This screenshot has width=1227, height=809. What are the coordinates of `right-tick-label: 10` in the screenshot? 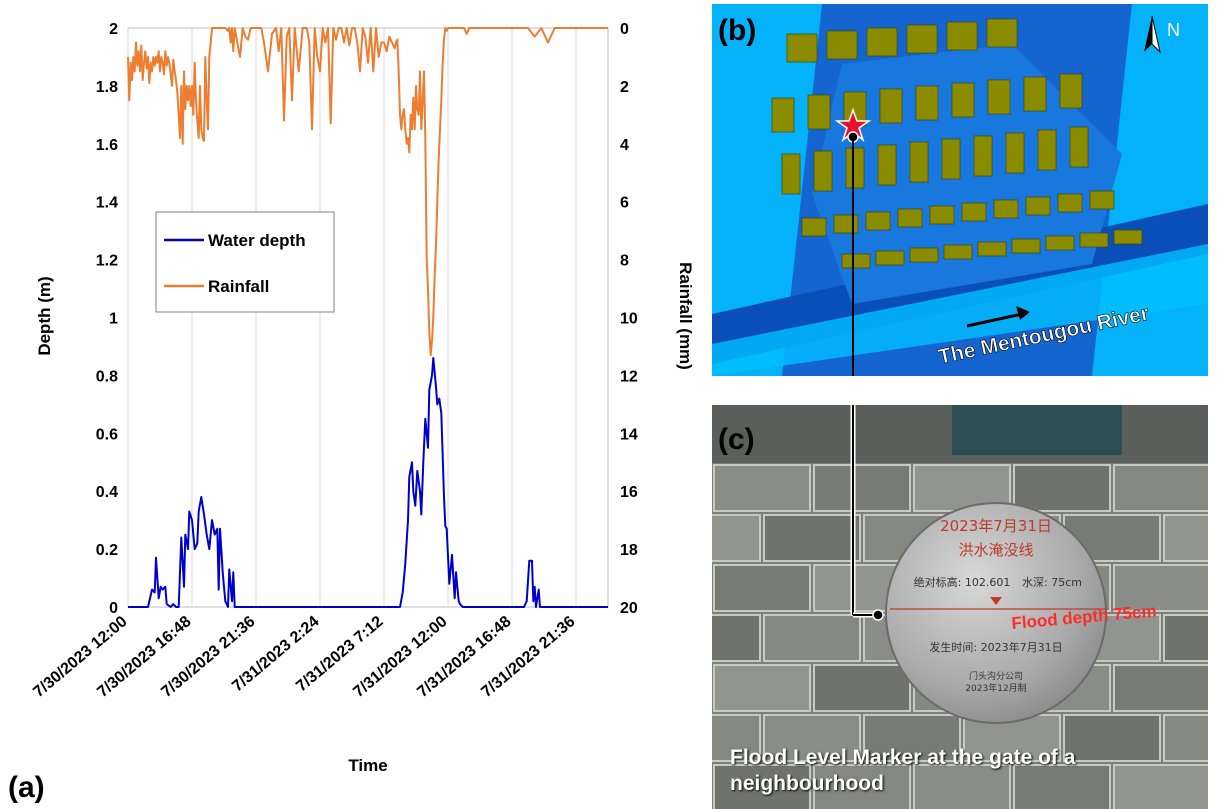 It's located at (629, 319).